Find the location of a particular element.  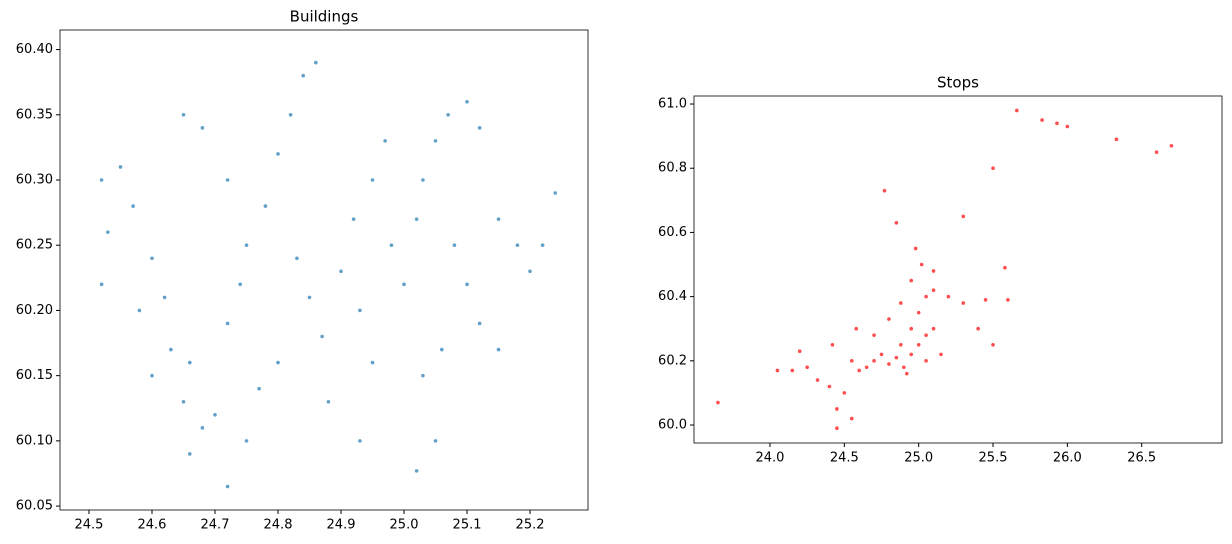

x-tick-label: 25.5 is located at coordinates (993, 458).